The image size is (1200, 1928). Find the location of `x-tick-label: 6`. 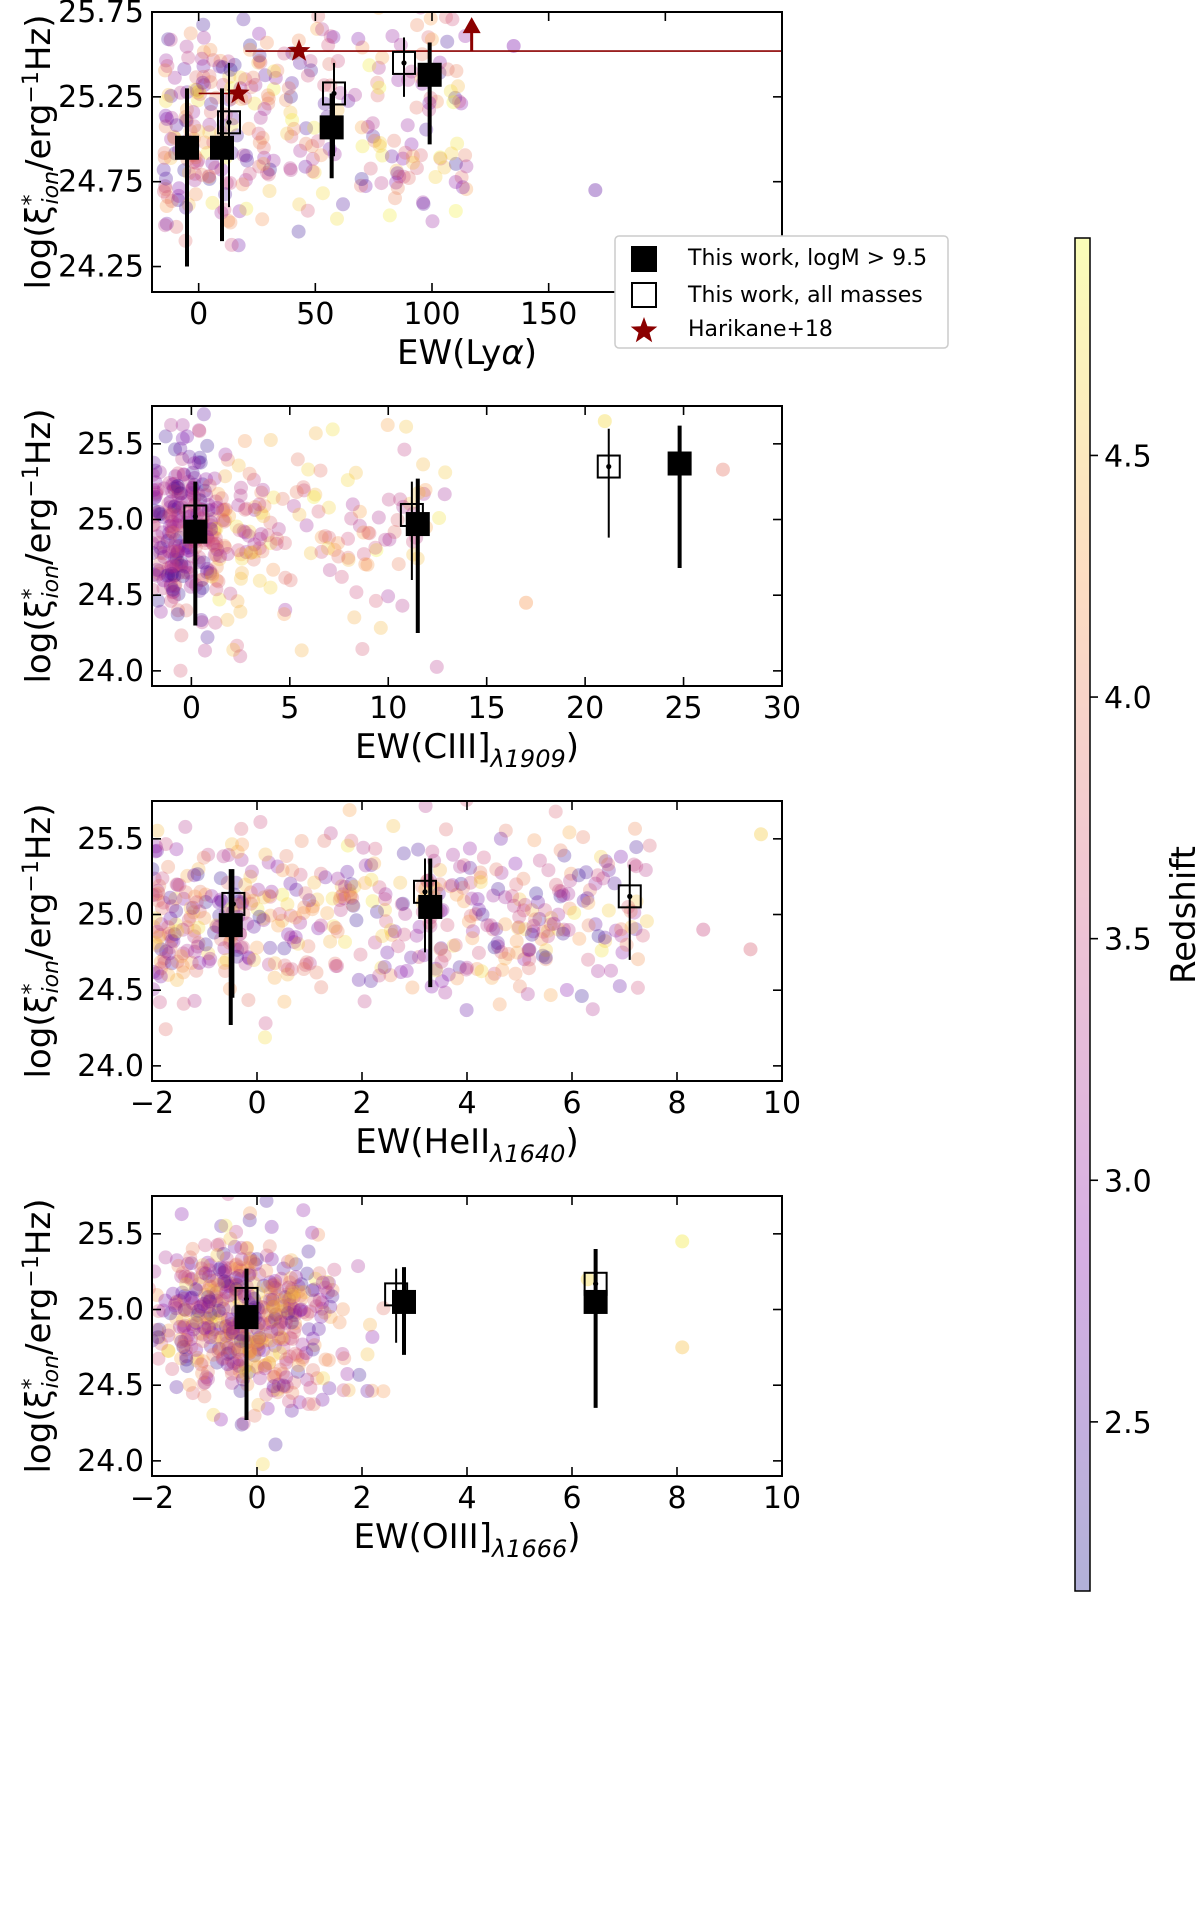

x-tick-label: 6 is located at coordinates (571, 1498).